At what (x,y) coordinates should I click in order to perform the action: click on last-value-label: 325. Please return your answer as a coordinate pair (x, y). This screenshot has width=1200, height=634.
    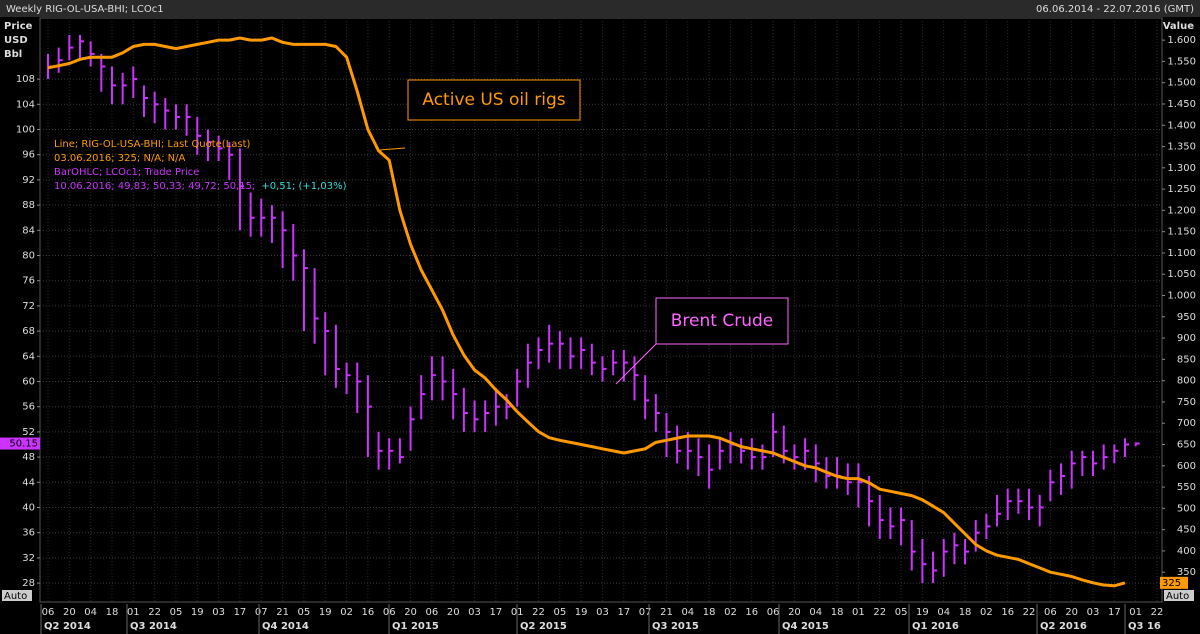
    Looking at the image, I should click on (1171, 583).